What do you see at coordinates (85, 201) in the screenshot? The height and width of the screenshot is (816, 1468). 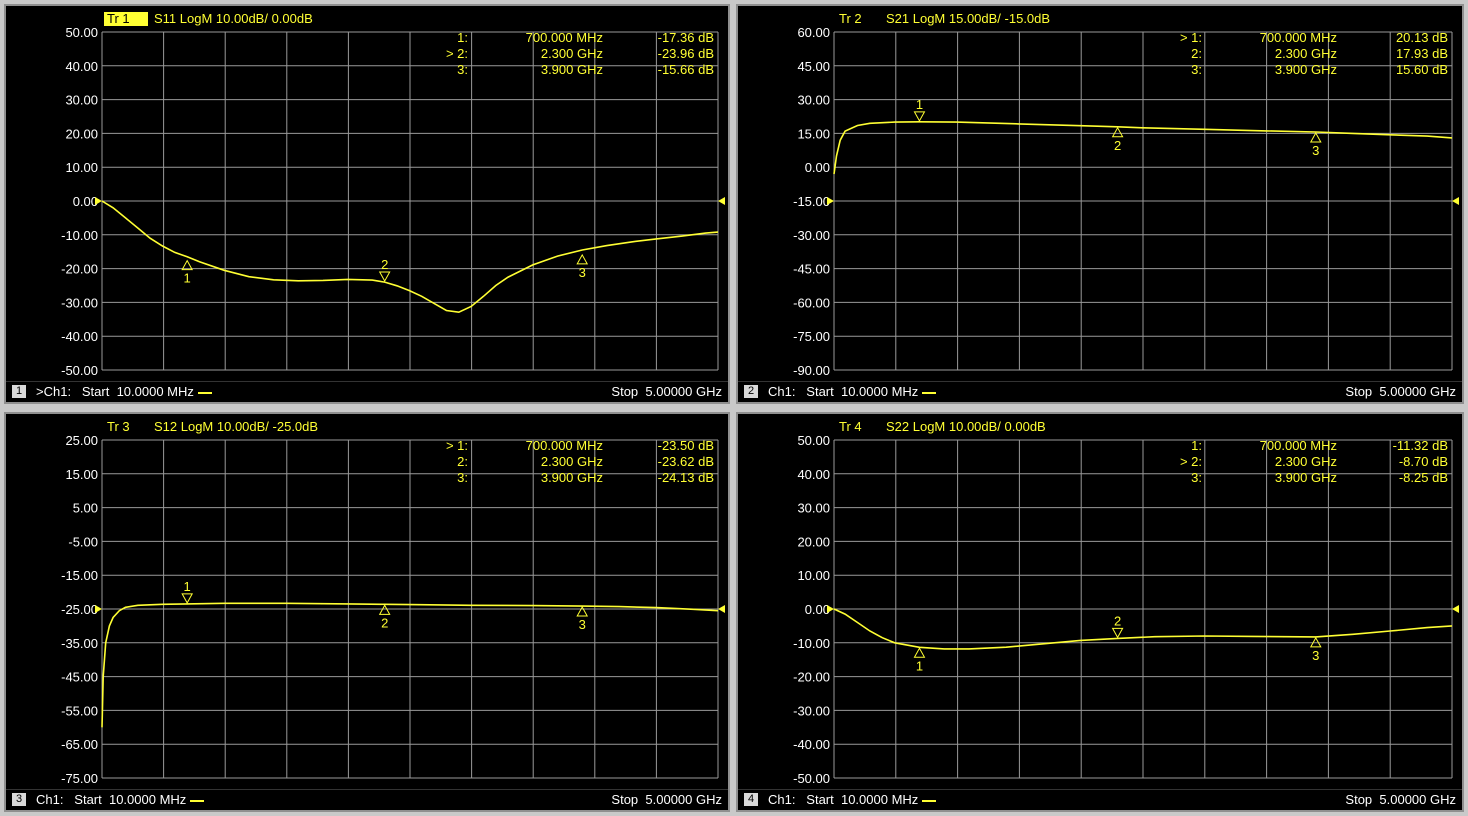 I see `y-tick-label-1: 0.00` at bounding box center [85, 201].